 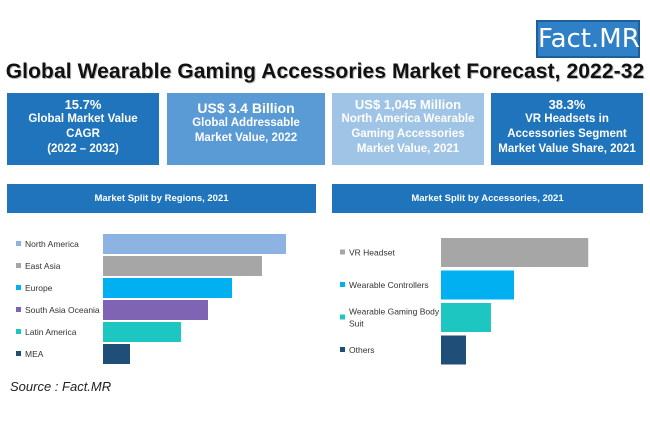 What do you see at coordinates (408, 104) in the screenshot?
I see `kpi-value: US$ 1,045 Million` at bounding box center [408, 104].